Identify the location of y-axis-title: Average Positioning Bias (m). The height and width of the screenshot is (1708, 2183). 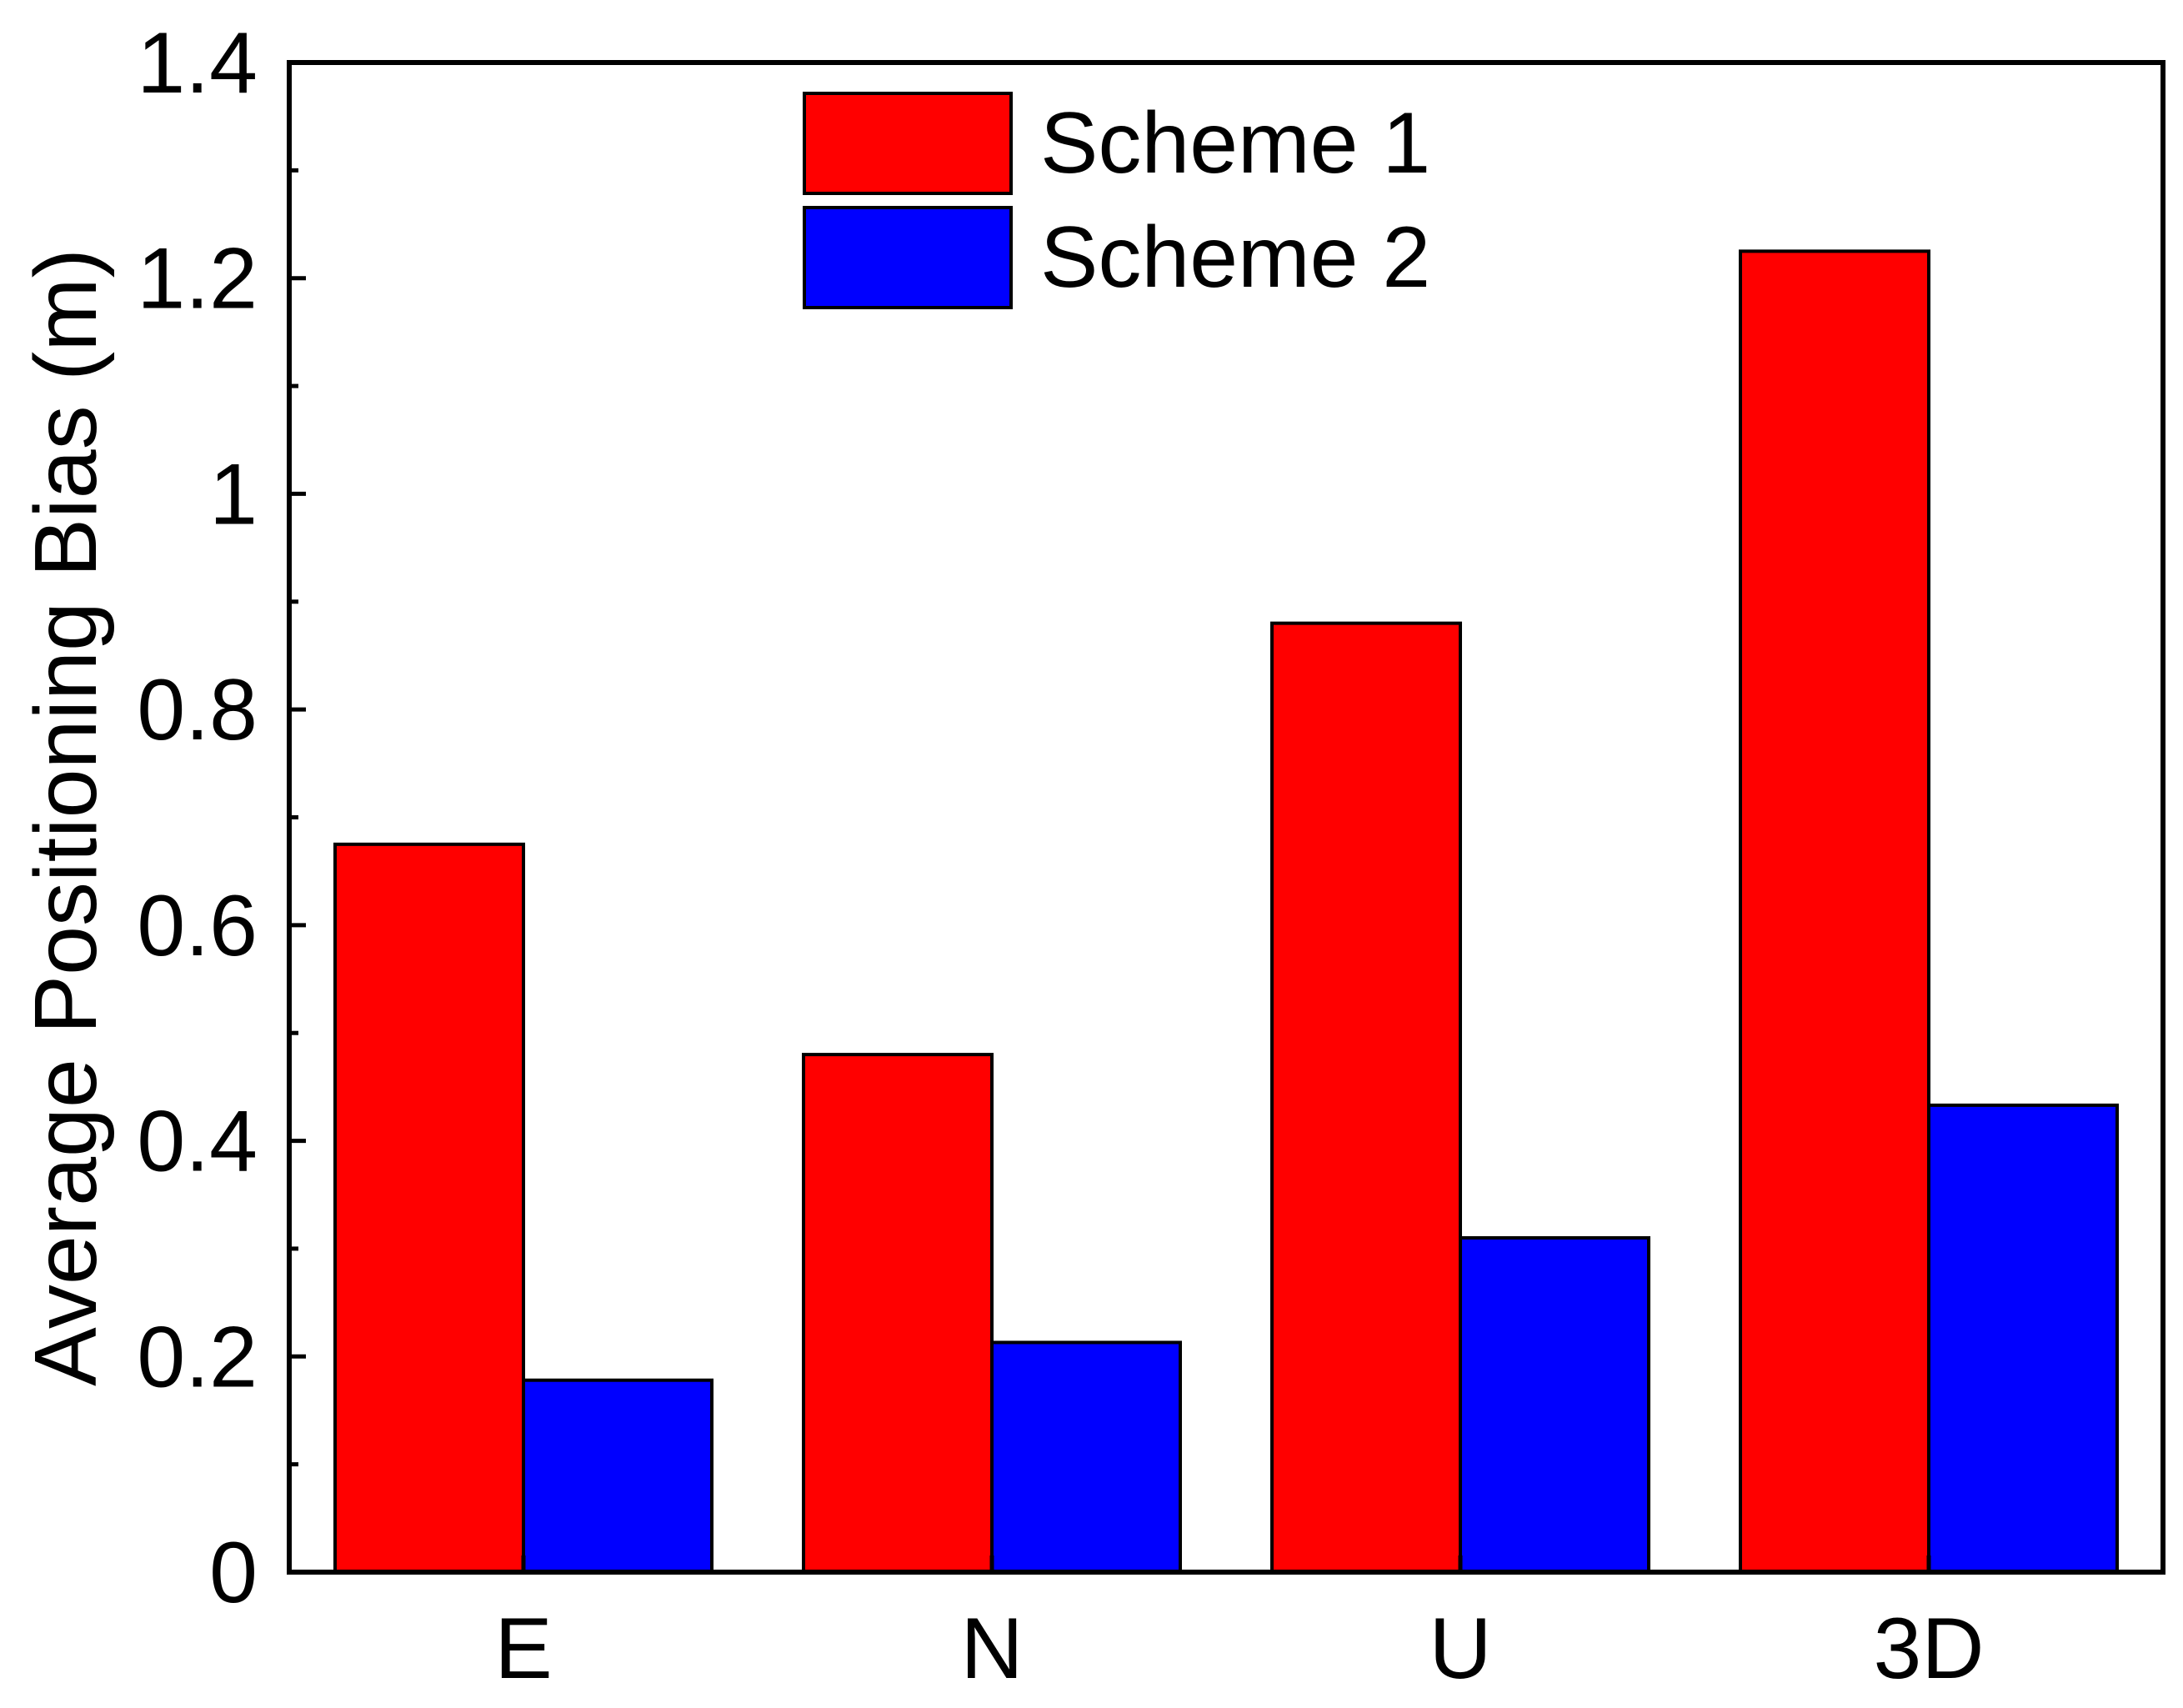
(66, 817).